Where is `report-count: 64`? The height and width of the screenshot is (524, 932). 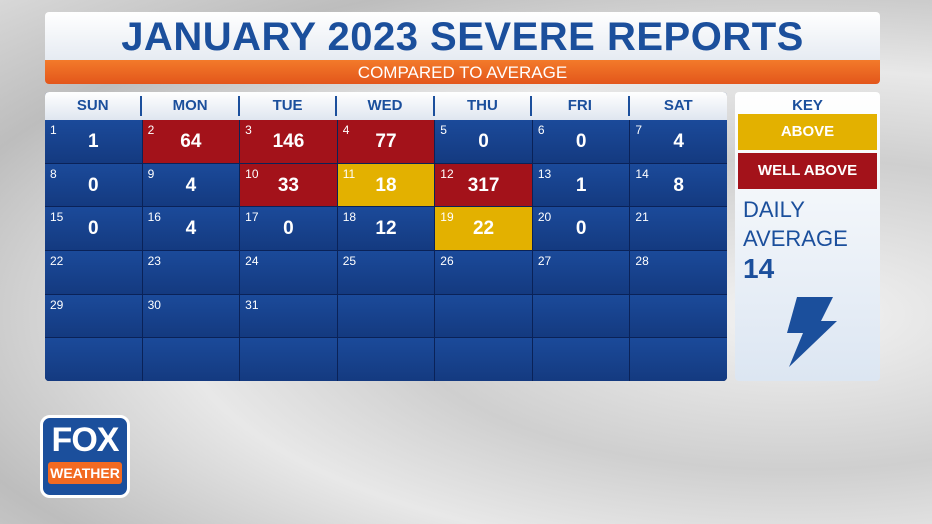 report-count: 64 is located at coordinates (191, 141).